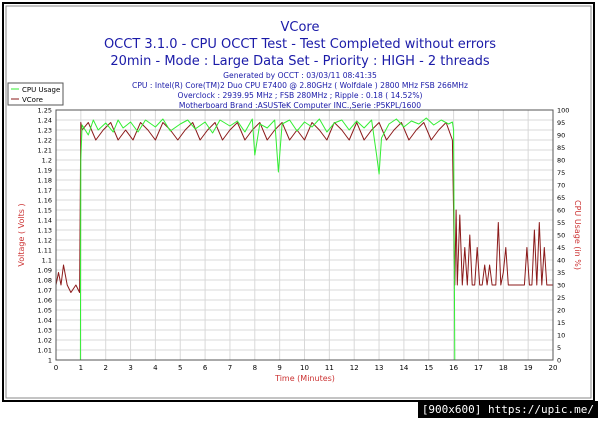 The image size is (600, 423). I want to click on y-tick-label-right: 30, so click(561, 286).